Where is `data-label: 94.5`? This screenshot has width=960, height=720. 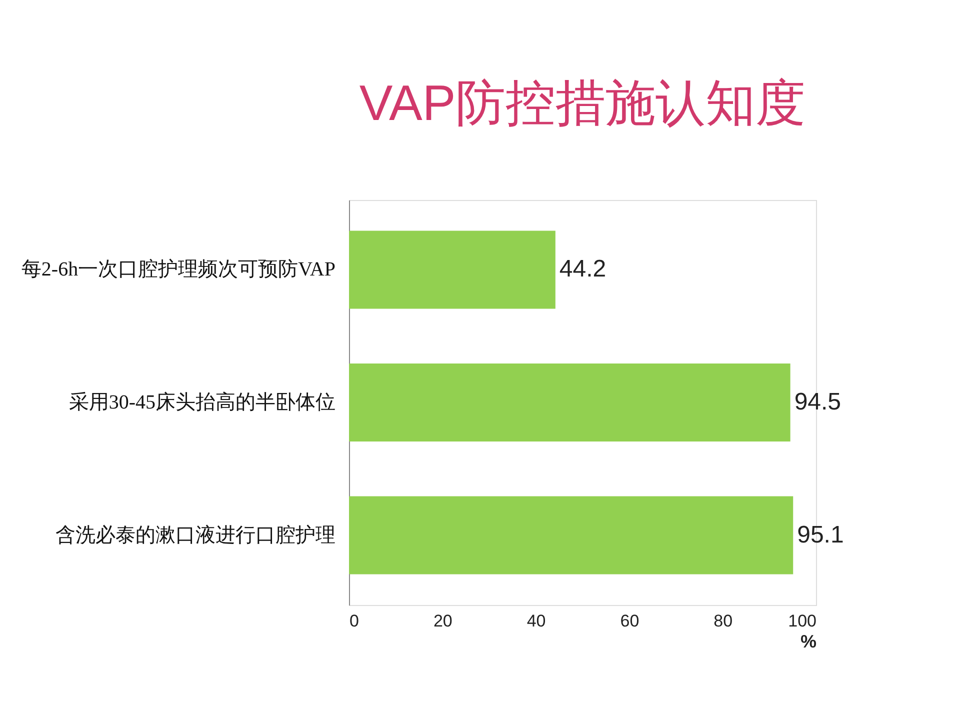
data-label: 94.5 is located at coordinates (818, 402).